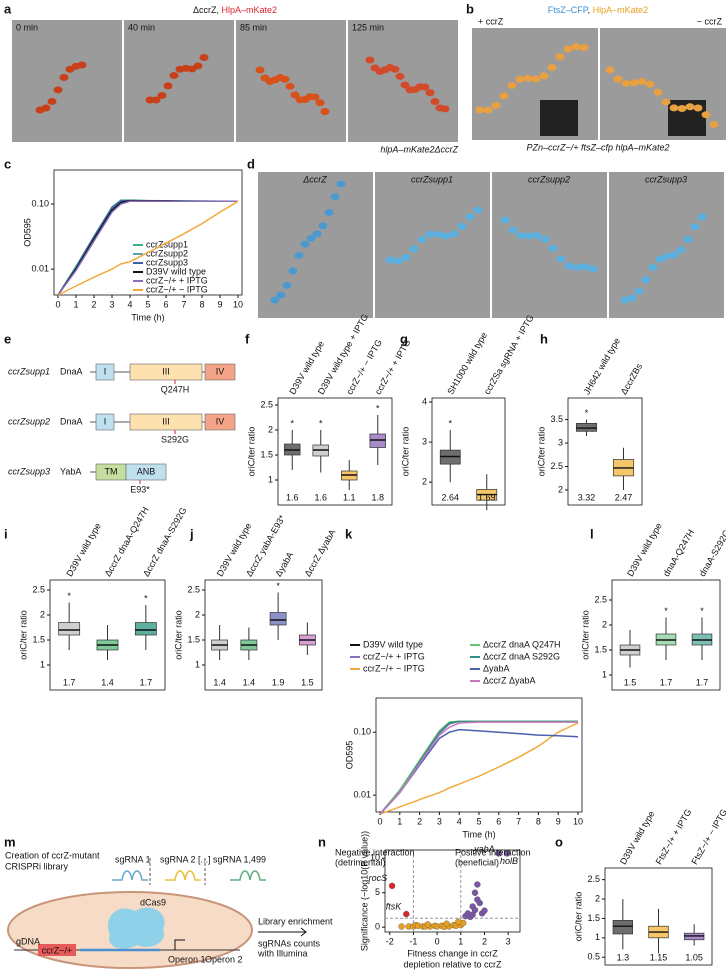  Describe the element at coordinates (278, 682) in the screenshot. I see `median-label: 1.9` at that location.